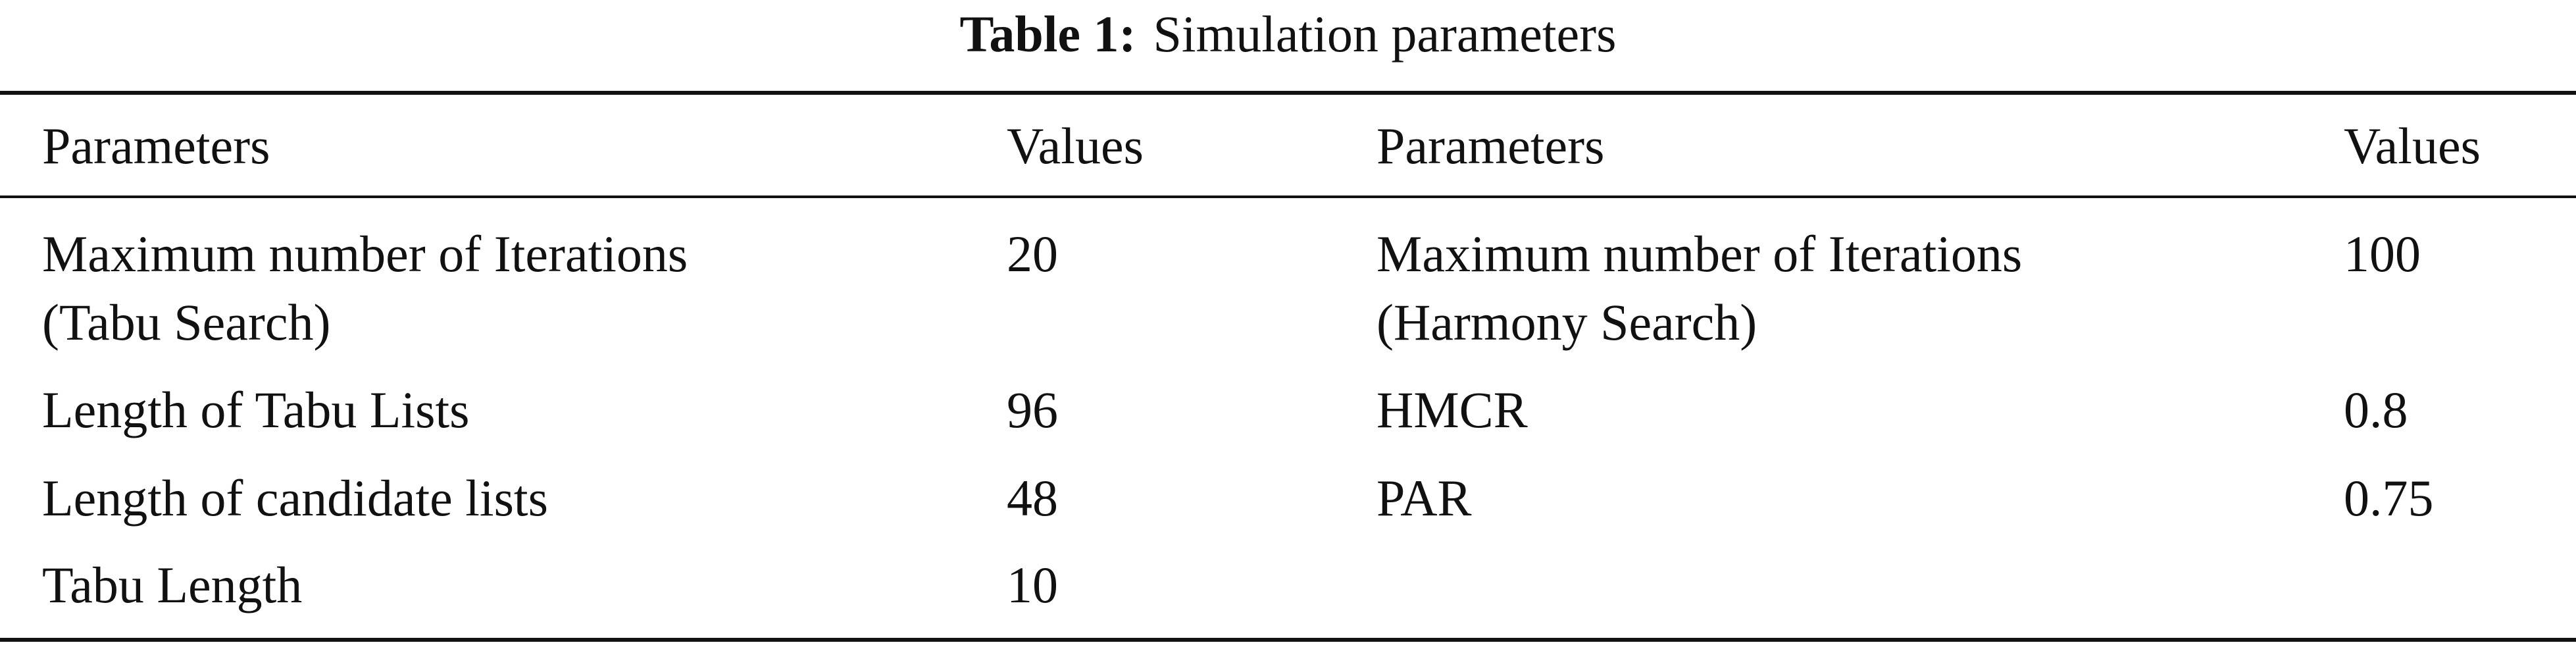  Describe the element at coordinates (172, 584) in the screenshot. I see `table-row-4-param-left: Tabu Length` at that location.